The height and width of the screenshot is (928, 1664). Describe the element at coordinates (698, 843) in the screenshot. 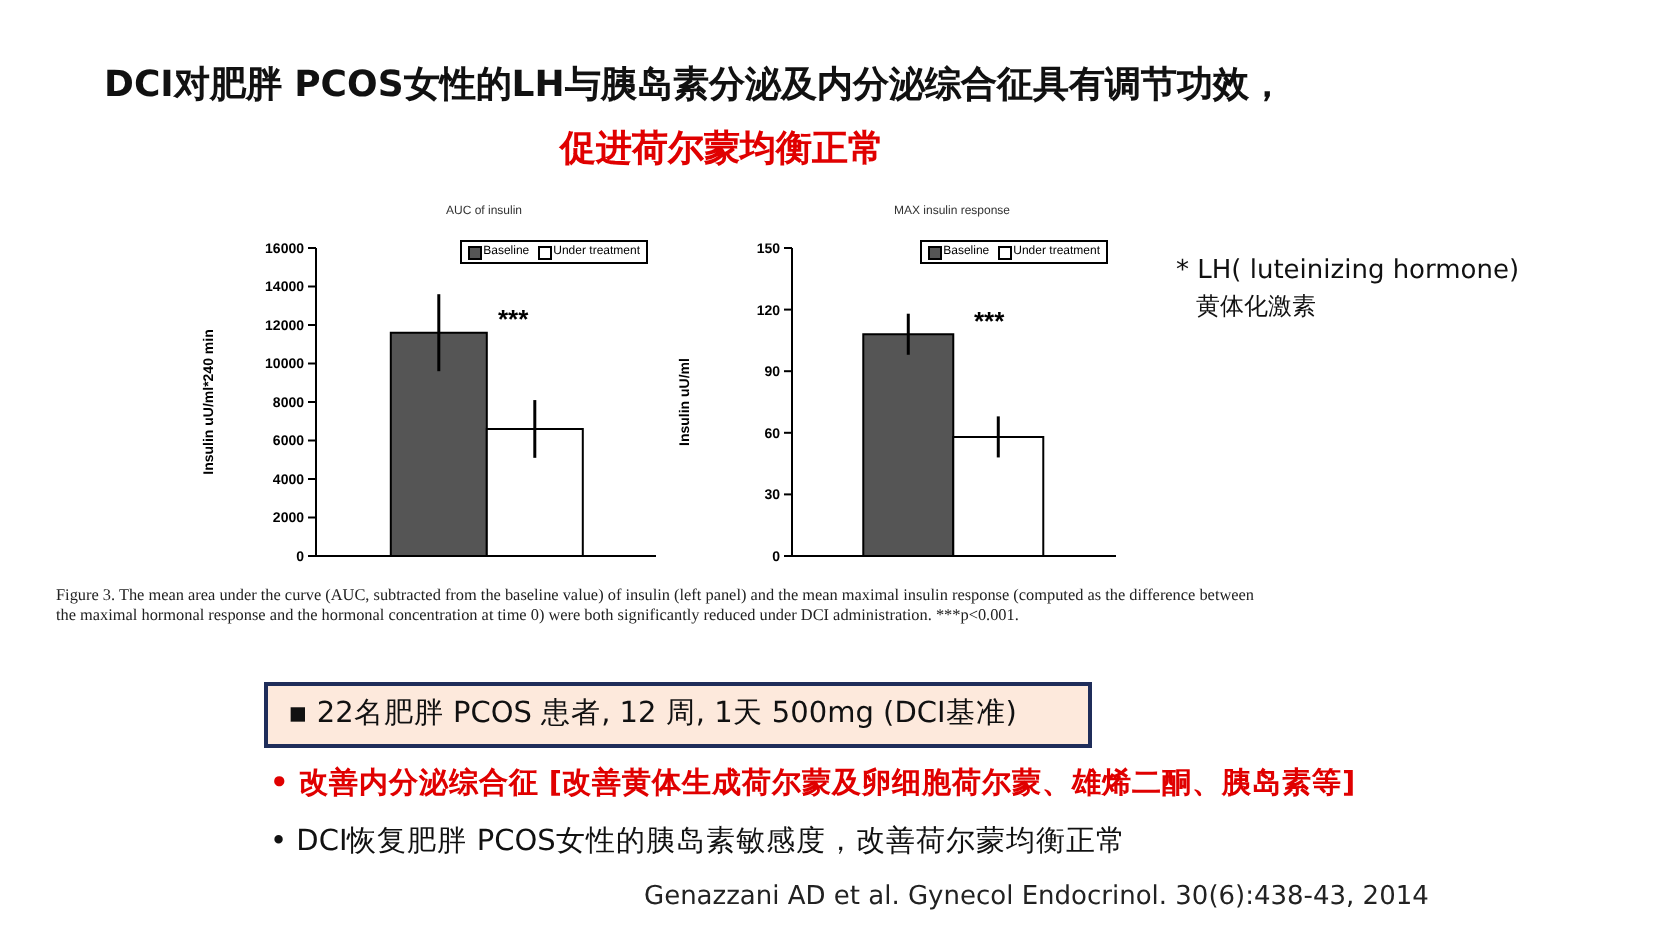

I see `text: • DCI恢复肥胖 PCOS女性的胰岛素敏感度，改善荷尔蒙均衡正常` at that location.